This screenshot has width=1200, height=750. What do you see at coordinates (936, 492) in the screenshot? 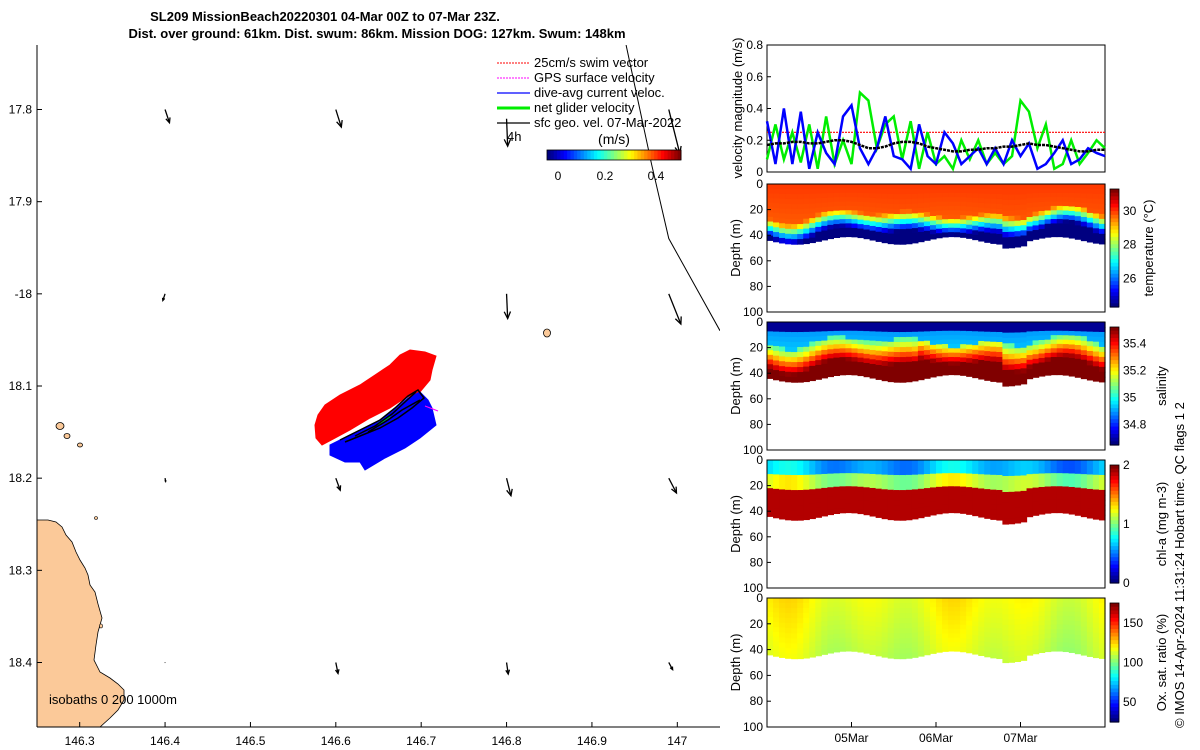
I see `heatmap-cells` at bounding box center [936, 492].